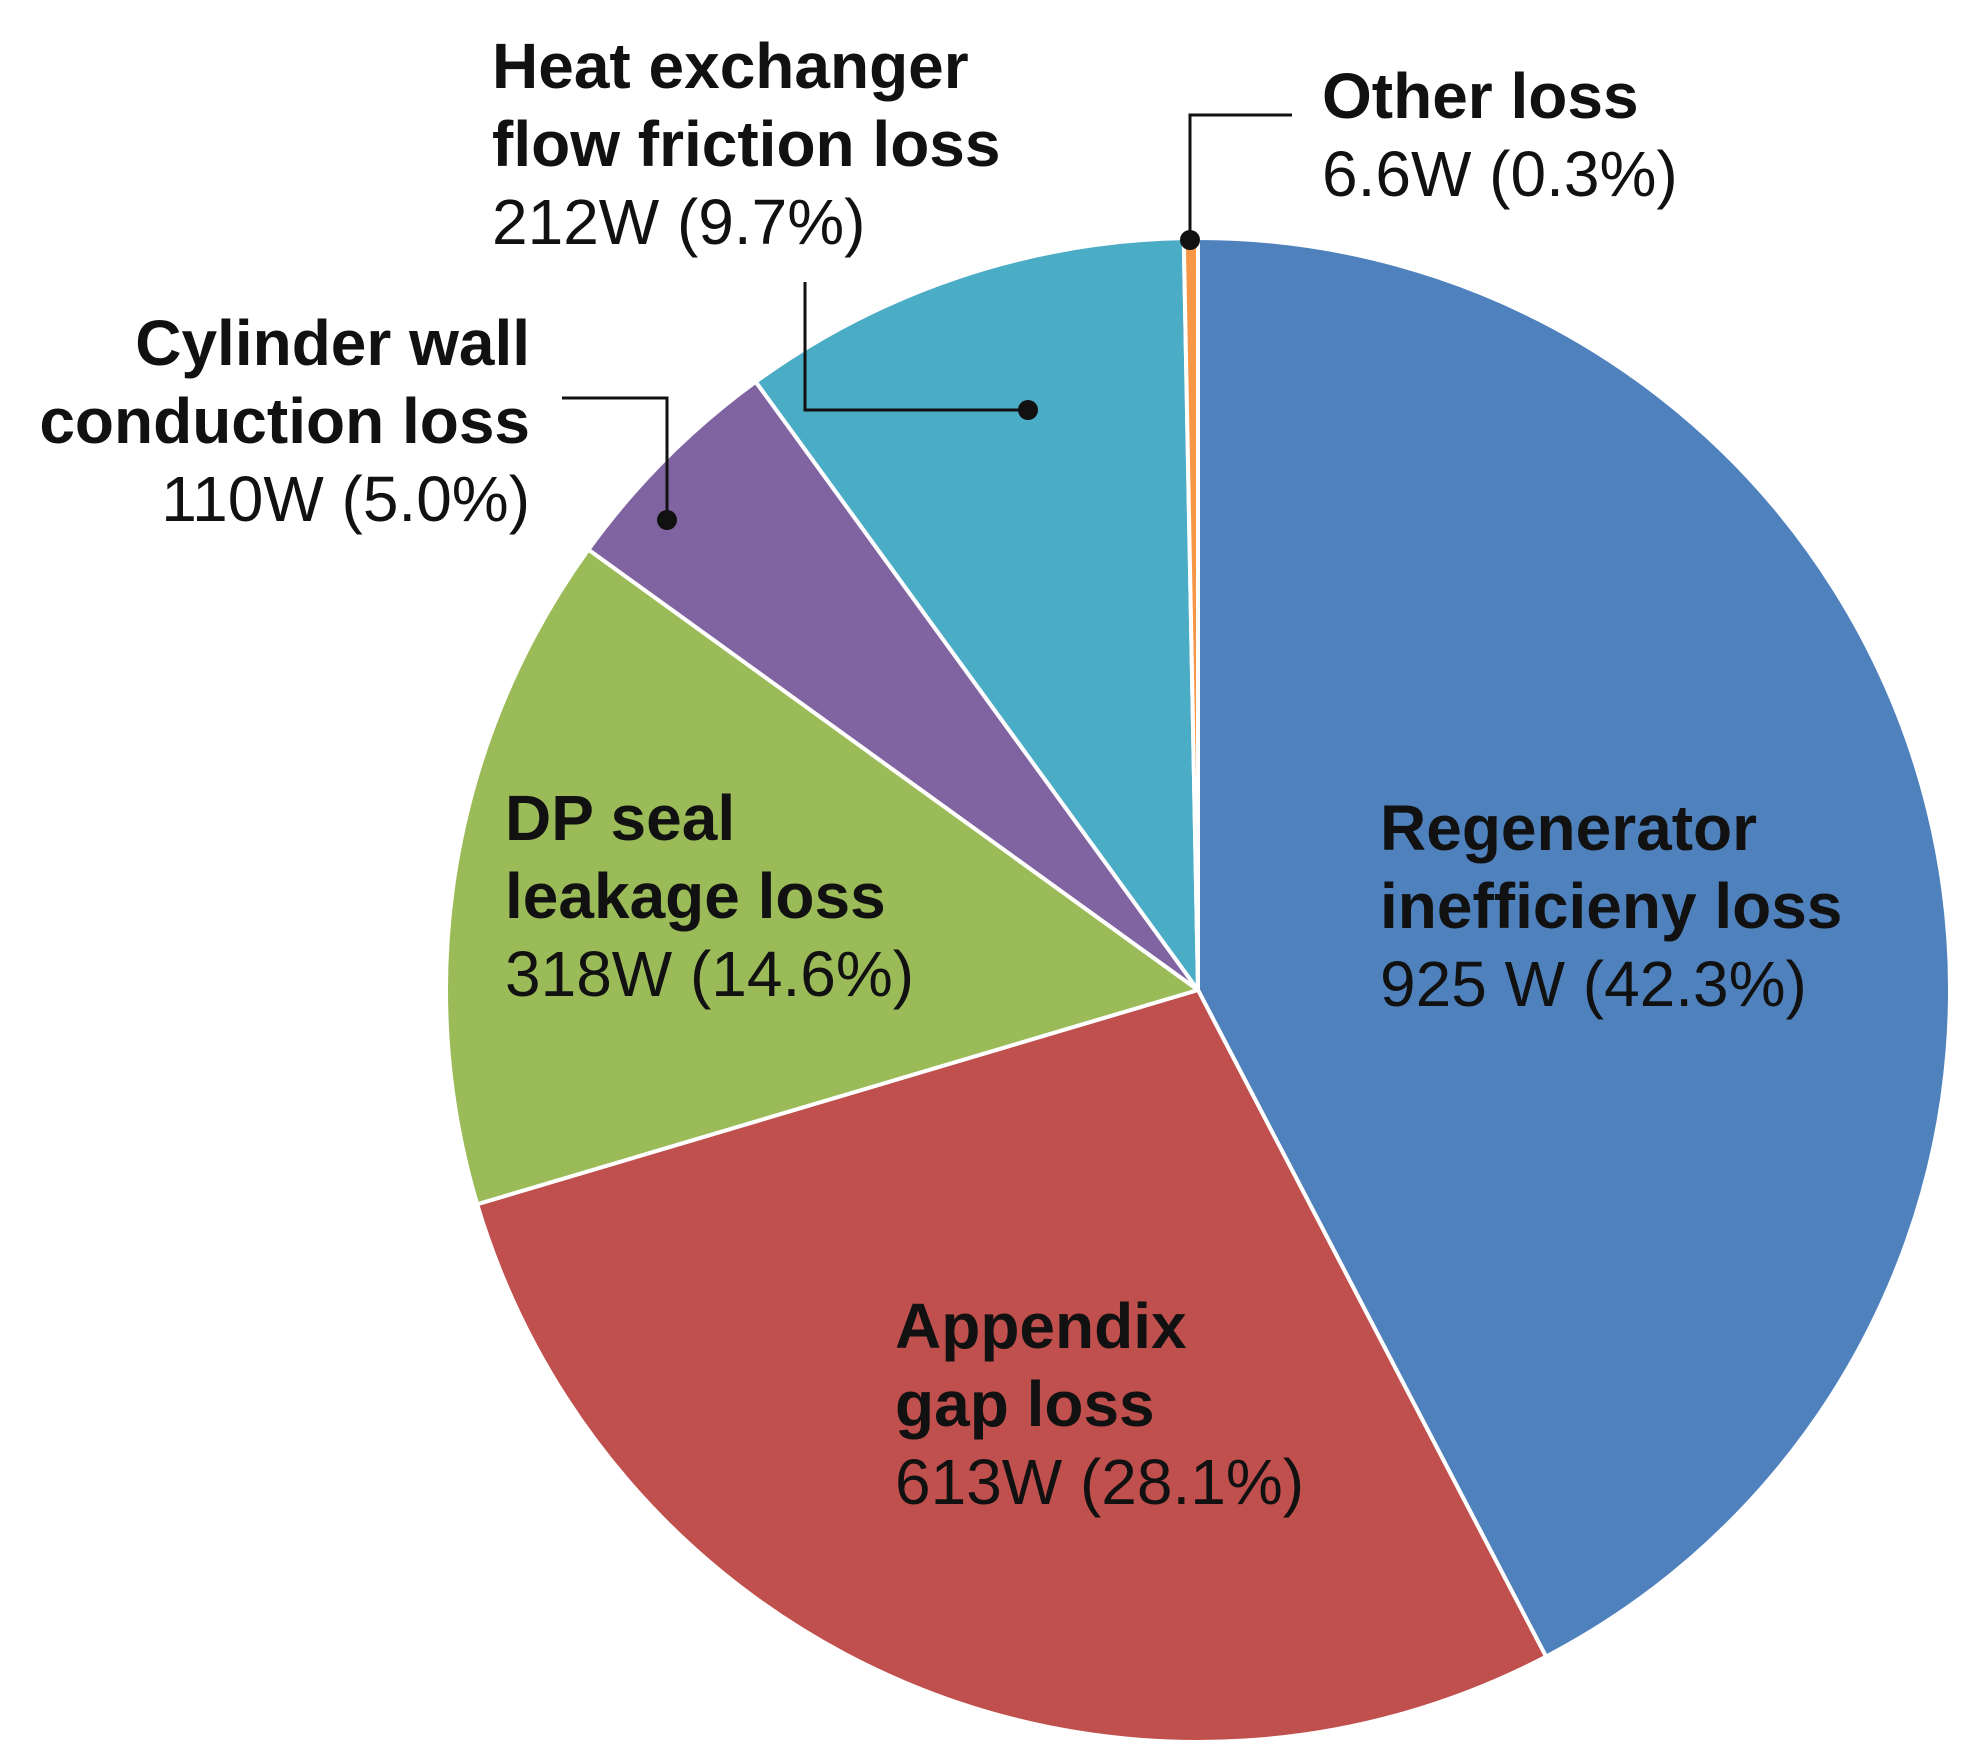  I want to click on leader-line-cylinder-wall, so click(615, 458).